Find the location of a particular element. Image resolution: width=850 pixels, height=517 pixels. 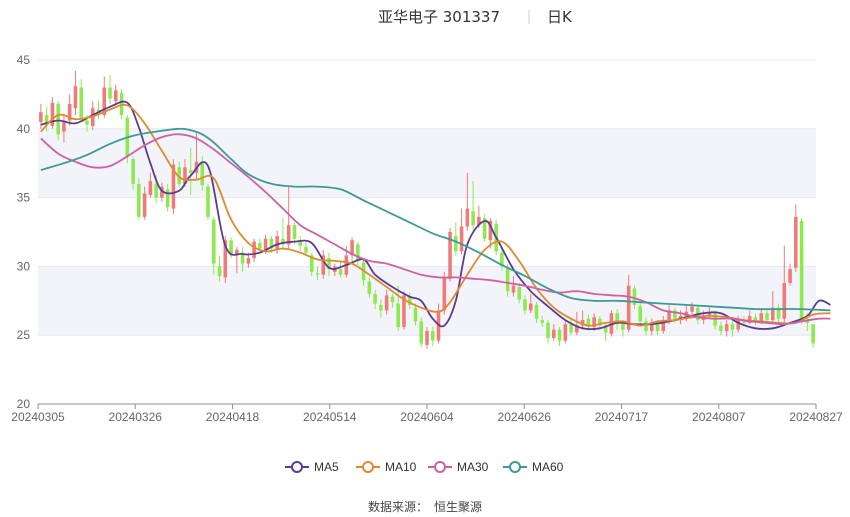

legend-item-ma30: MA30 is located at coordinates (458, 467).